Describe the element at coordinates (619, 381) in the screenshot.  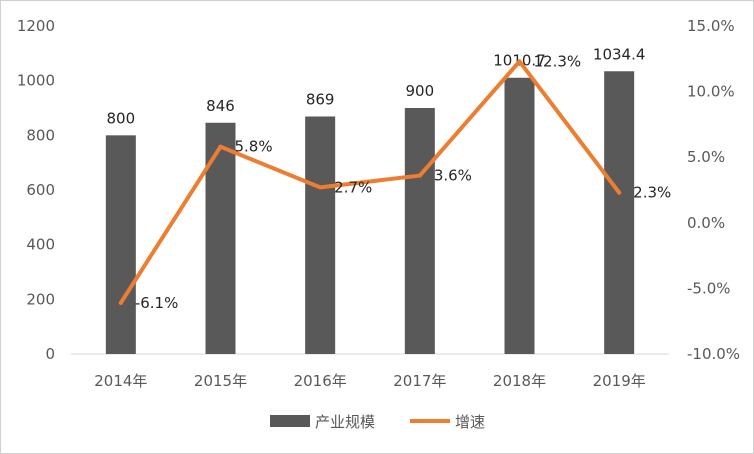
I see `category-label: 2019年` at that location.